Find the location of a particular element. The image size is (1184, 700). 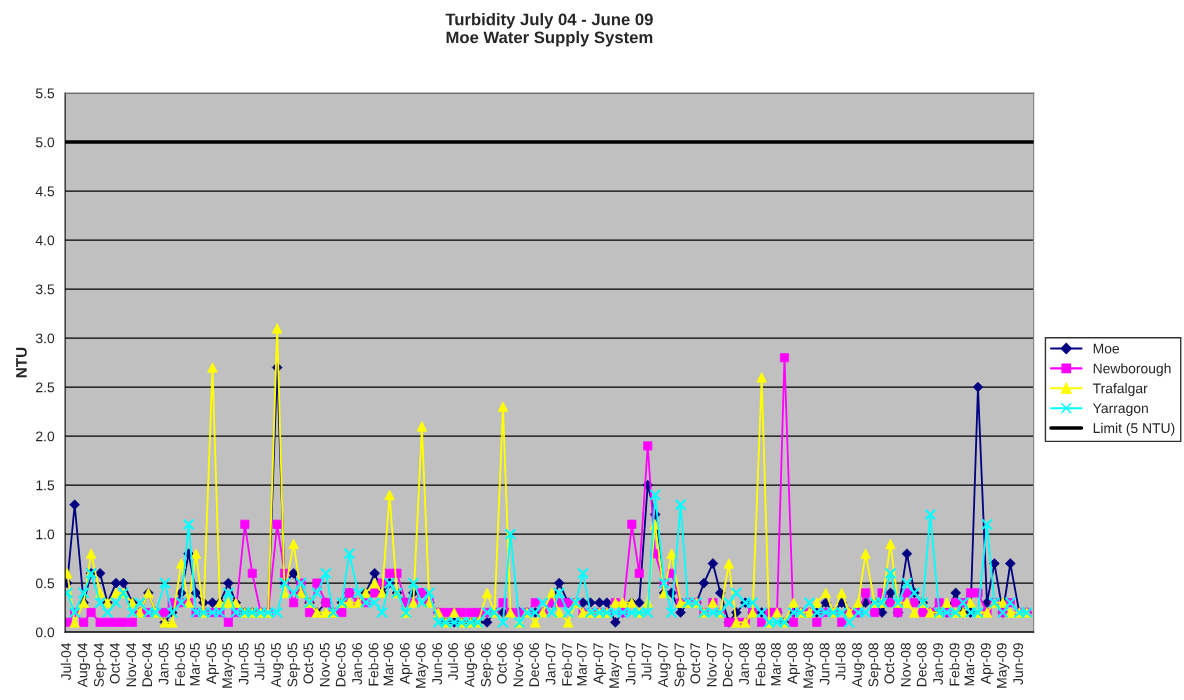

x-tick-label: Jul-06 is located at coordinates (452, 662).